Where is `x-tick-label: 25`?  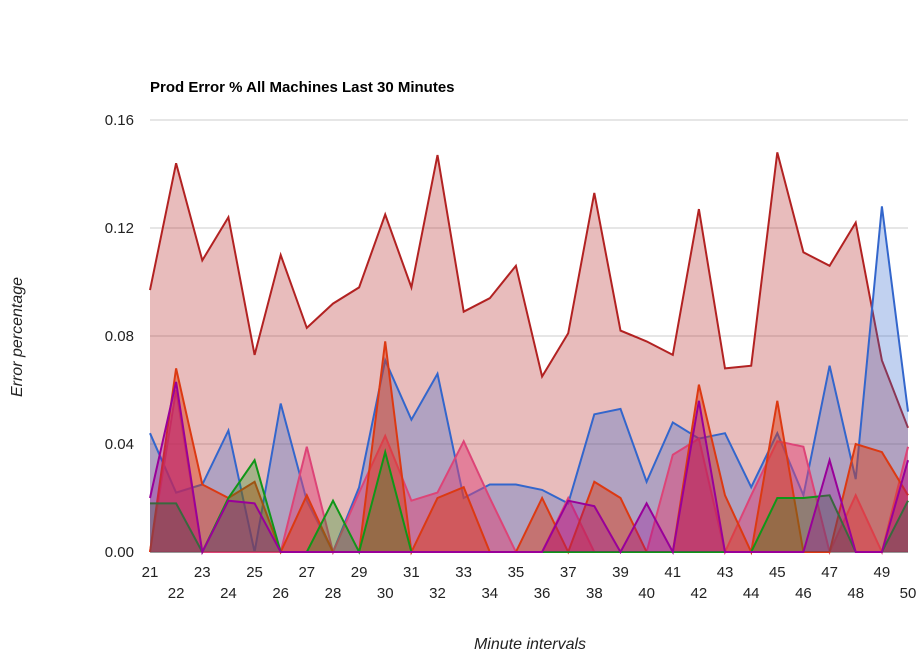 x-tick-label: 25 is located at coordinates (254, 572).